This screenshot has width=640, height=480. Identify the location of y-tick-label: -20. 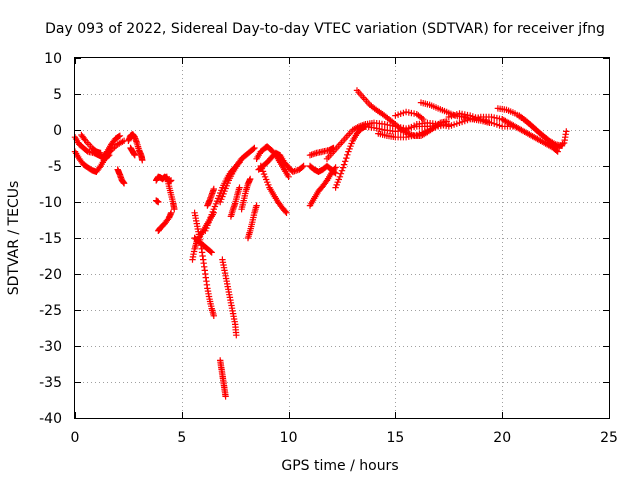
(50, 275).